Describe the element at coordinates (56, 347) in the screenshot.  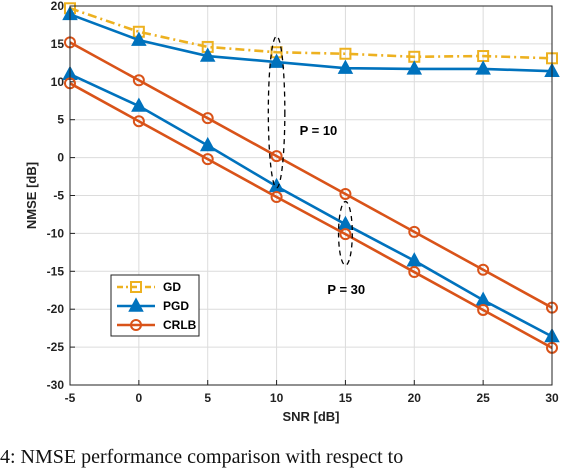
I see `y-tick-label: -25` at that location.